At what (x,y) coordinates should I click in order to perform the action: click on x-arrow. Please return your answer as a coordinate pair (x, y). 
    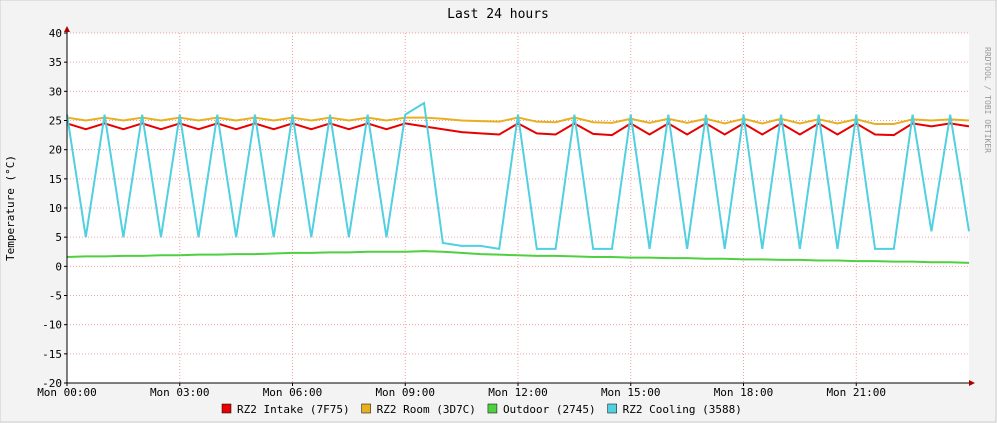
    Looking at the image, I should click on (972, 383).